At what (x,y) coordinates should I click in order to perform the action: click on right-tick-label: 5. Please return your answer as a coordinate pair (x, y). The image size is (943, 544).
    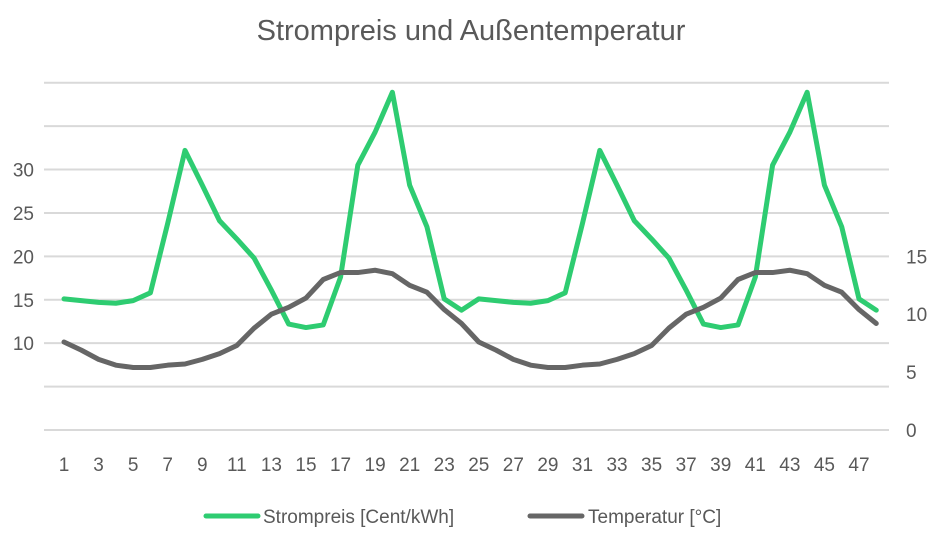
    Looking at the image, I should click on (911, 373).